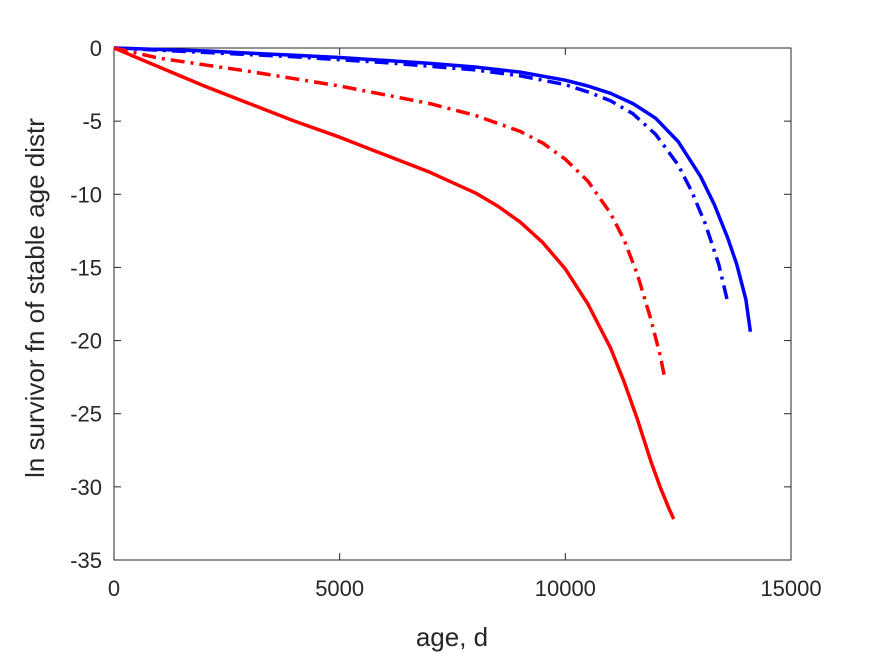  I want to click on x-axis-label: age, d, so click(452, 637).